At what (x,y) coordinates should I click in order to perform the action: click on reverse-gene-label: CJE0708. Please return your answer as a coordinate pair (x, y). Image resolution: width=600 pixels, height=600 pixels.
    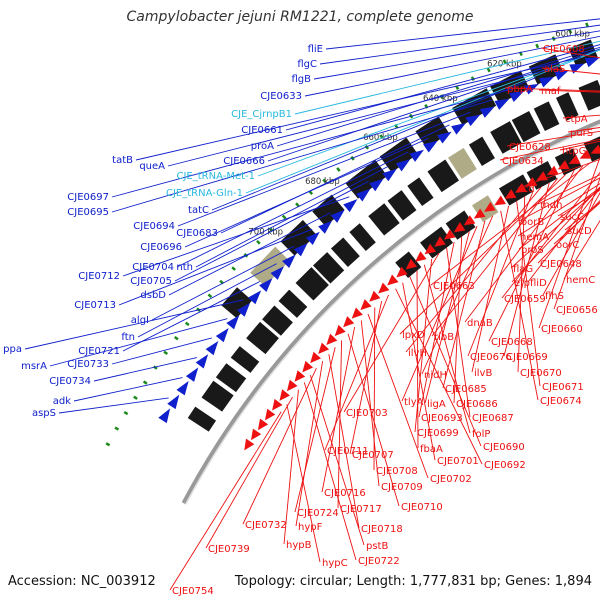
    Looking at the image, I should click on (397, 471).